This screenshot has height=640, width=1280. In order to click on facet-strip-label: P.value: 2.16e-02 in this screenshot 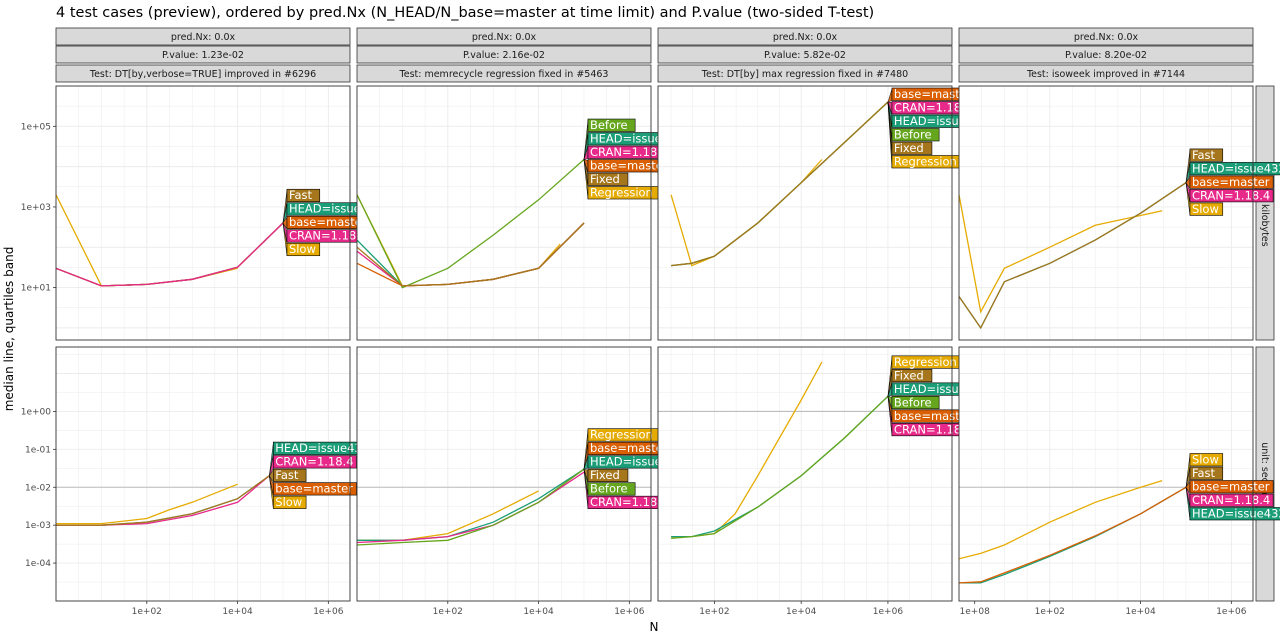, I will do `click(504, 55)`.